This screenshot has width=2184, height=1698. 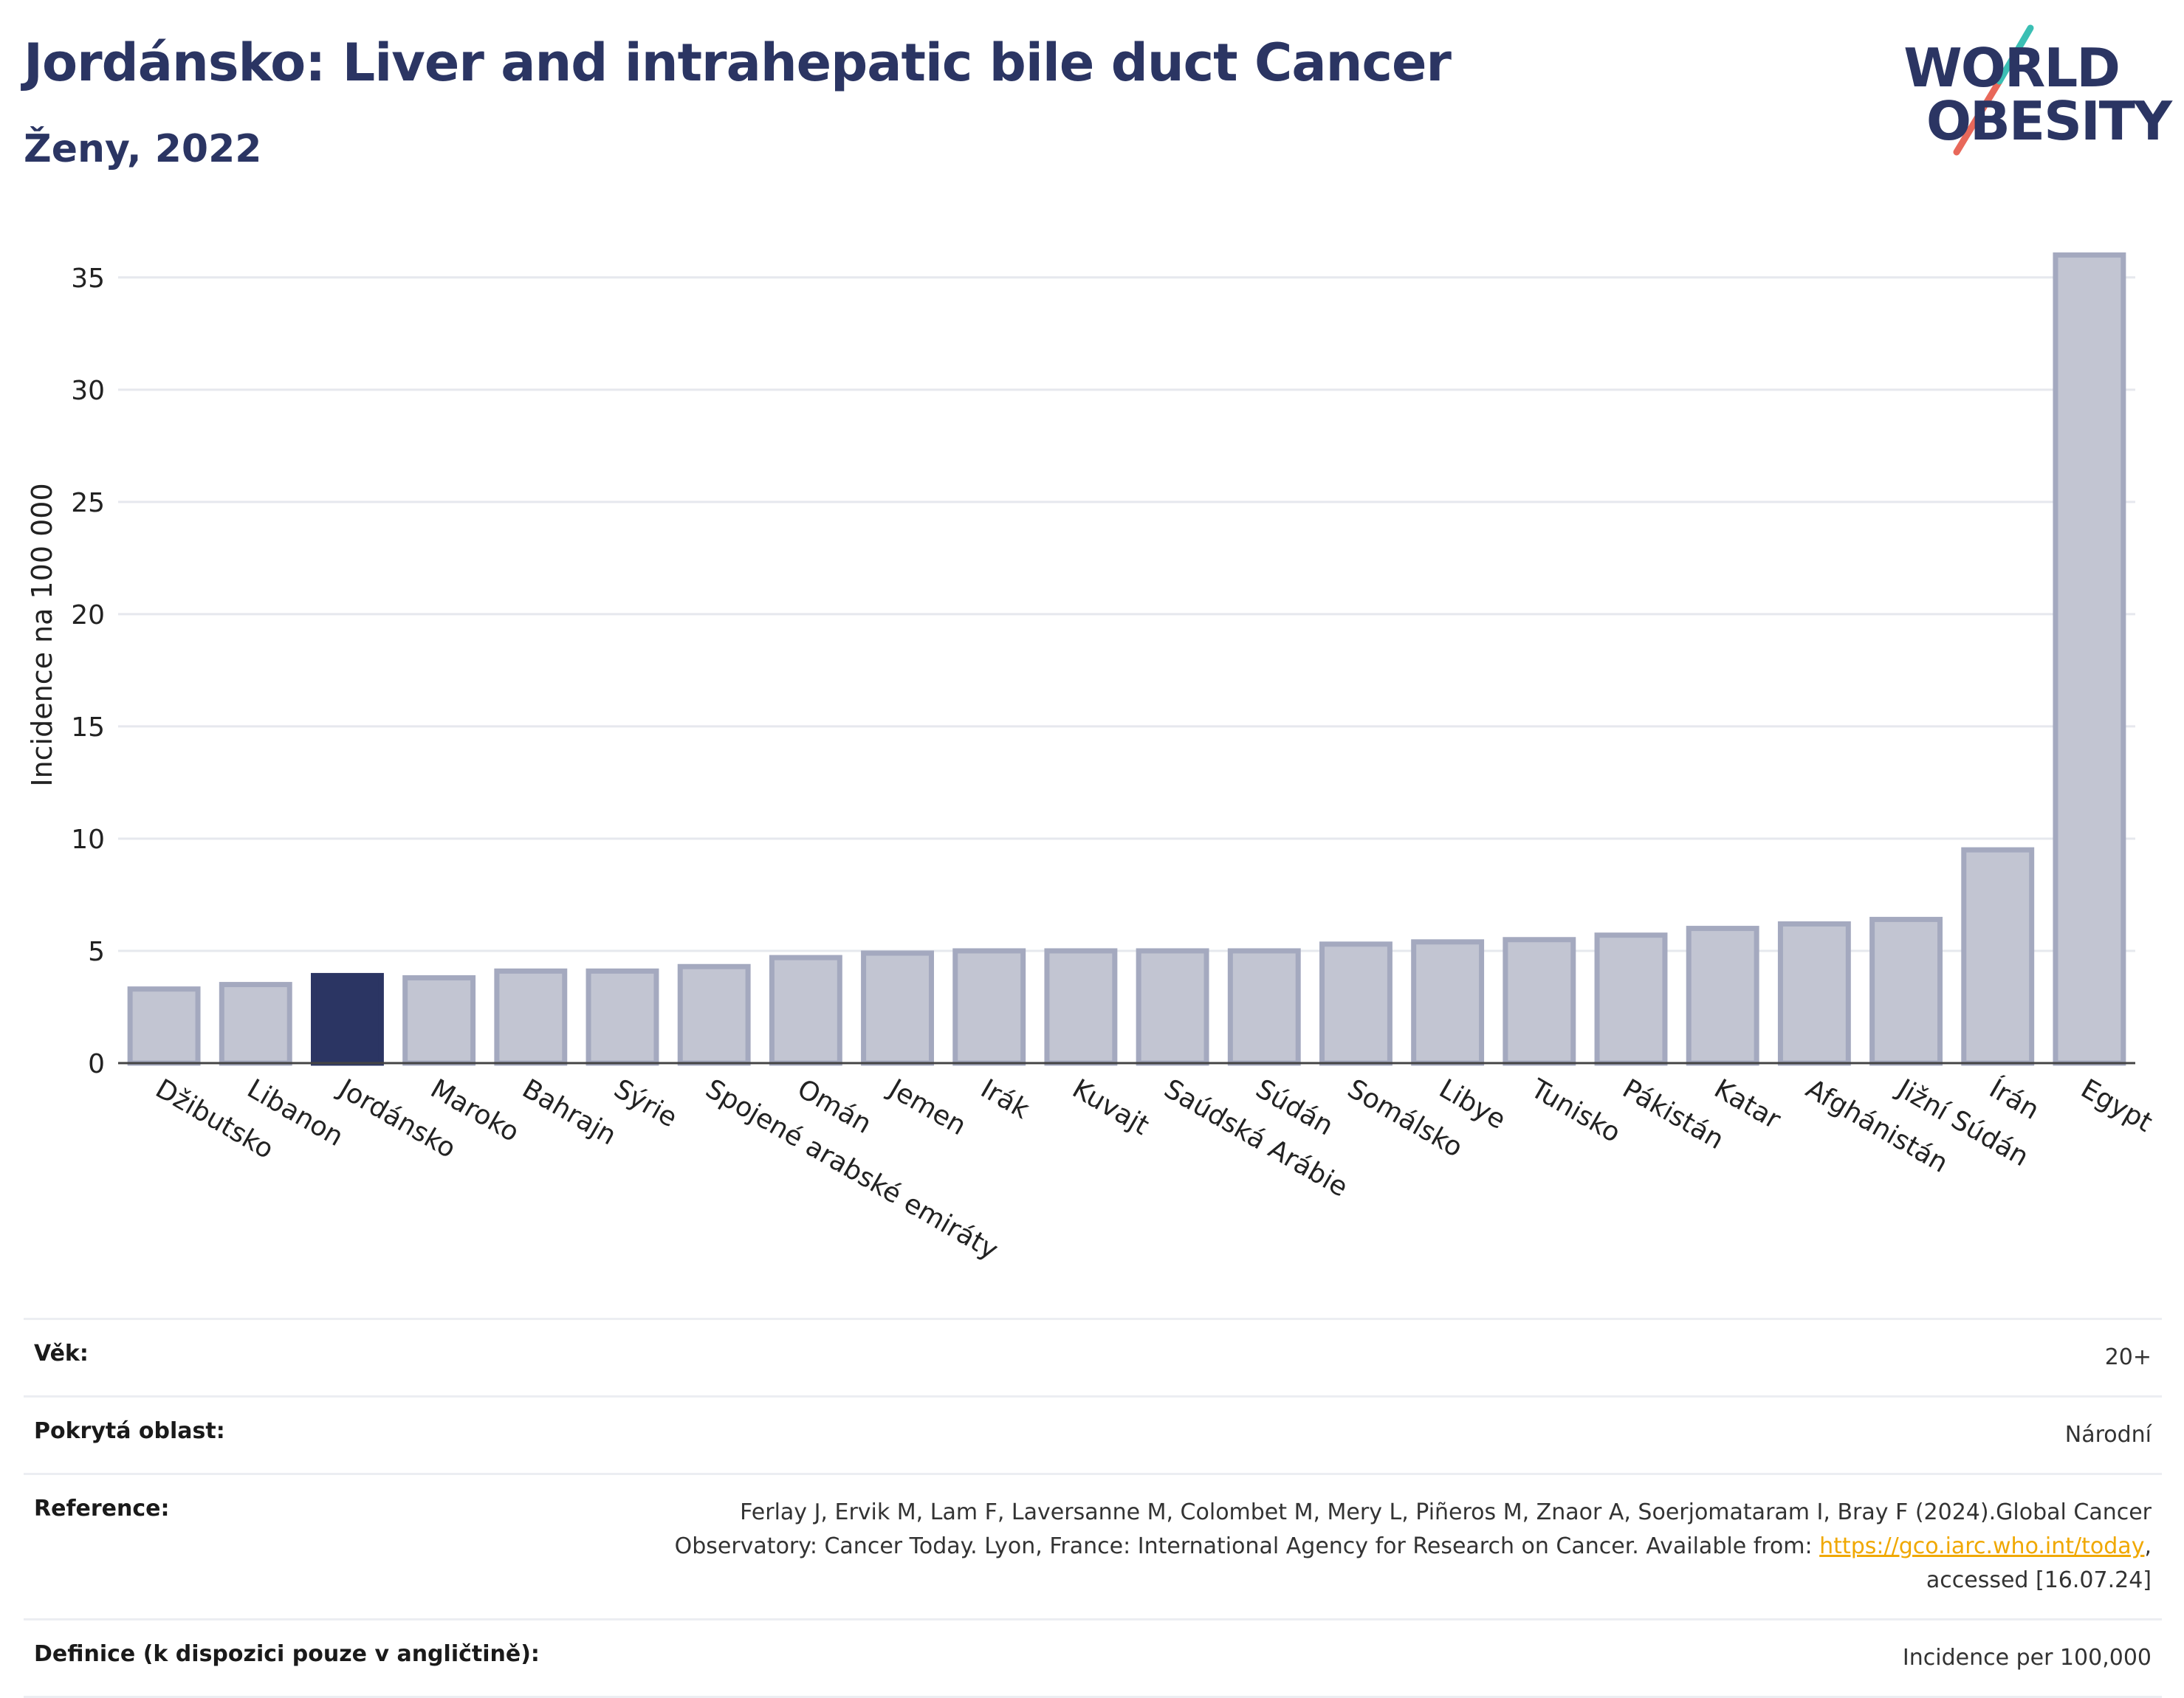 I want to click on meta-row-coverage: Pokrytá oblast: Národní, so click(x=1093, y=1434).